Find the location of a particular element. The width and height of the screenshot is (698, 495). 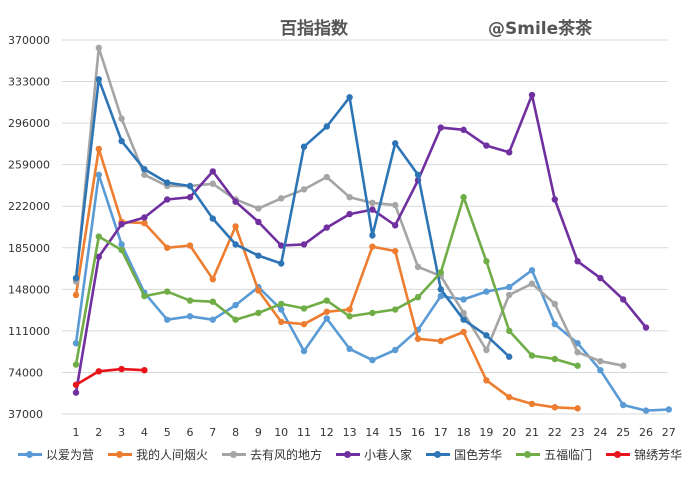

x-tick-label: 9 is located at coordinates (258, 432).